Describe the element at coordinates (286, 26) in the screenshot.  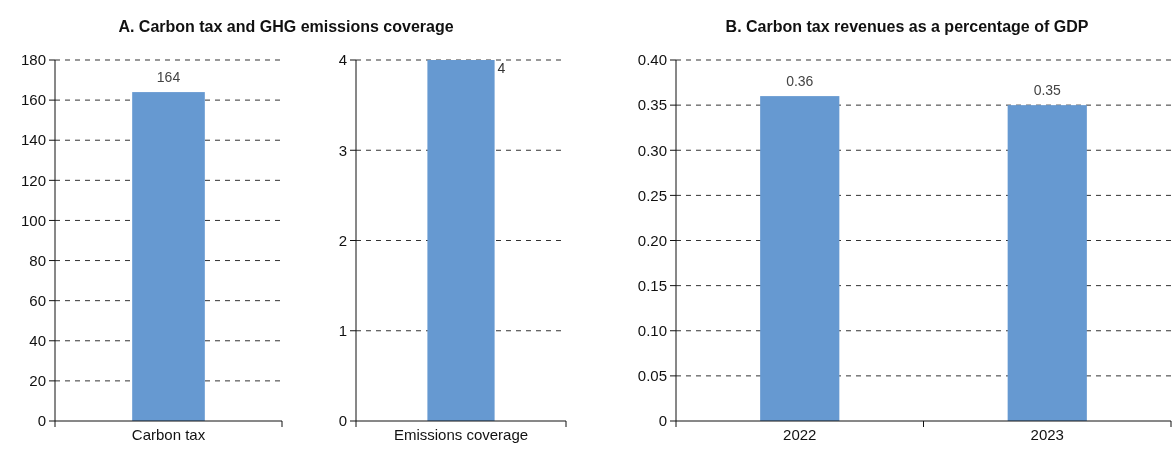
I see `chart-title: A. Carbon tax and GHG emissions coverage` at that location.